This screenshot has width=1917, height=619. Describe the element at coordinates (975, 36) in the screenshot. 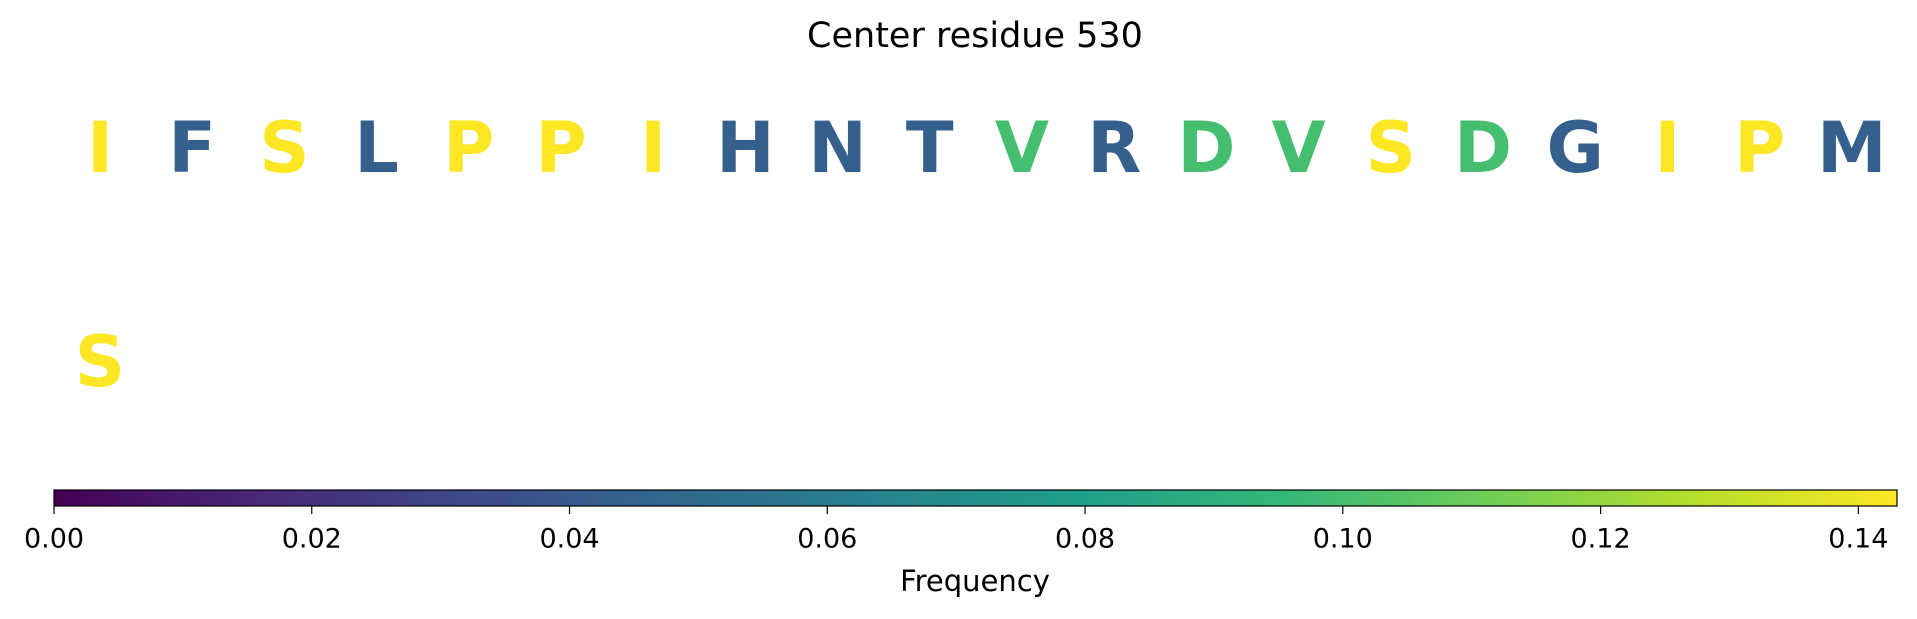

I see `chart-title: Center residue 530` at that location.